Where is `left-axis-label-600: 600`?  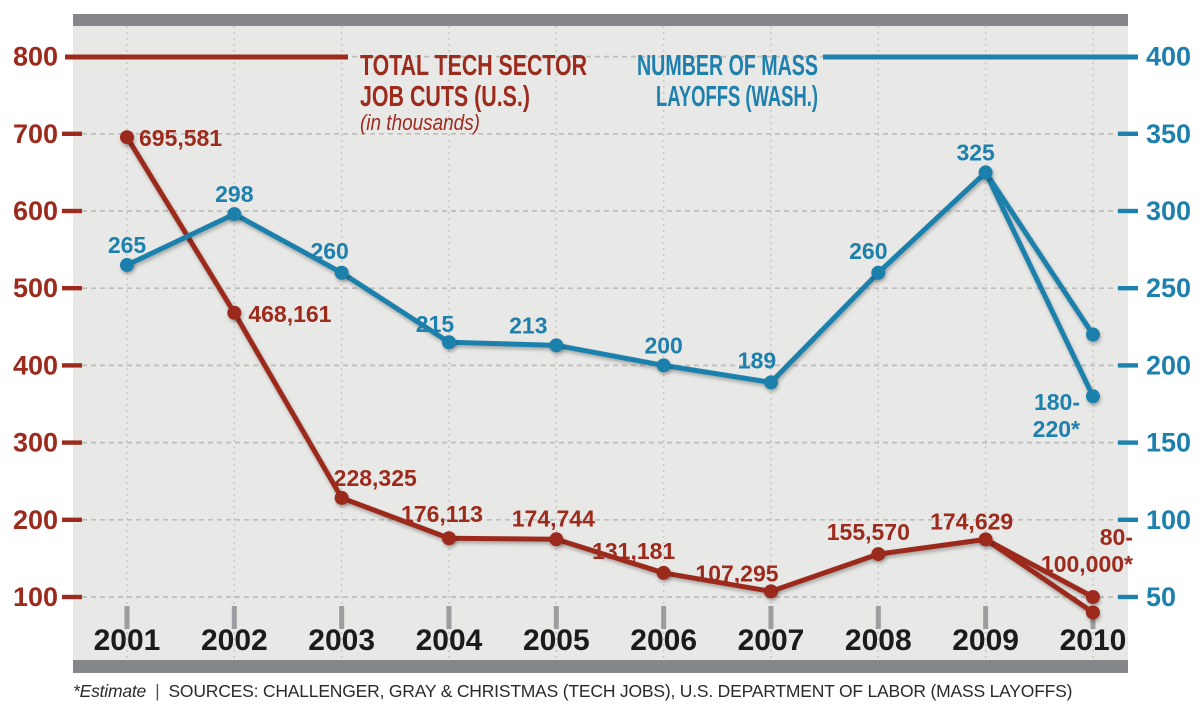 left-axis-label-600: 600 is located at coordinates (35, 211).